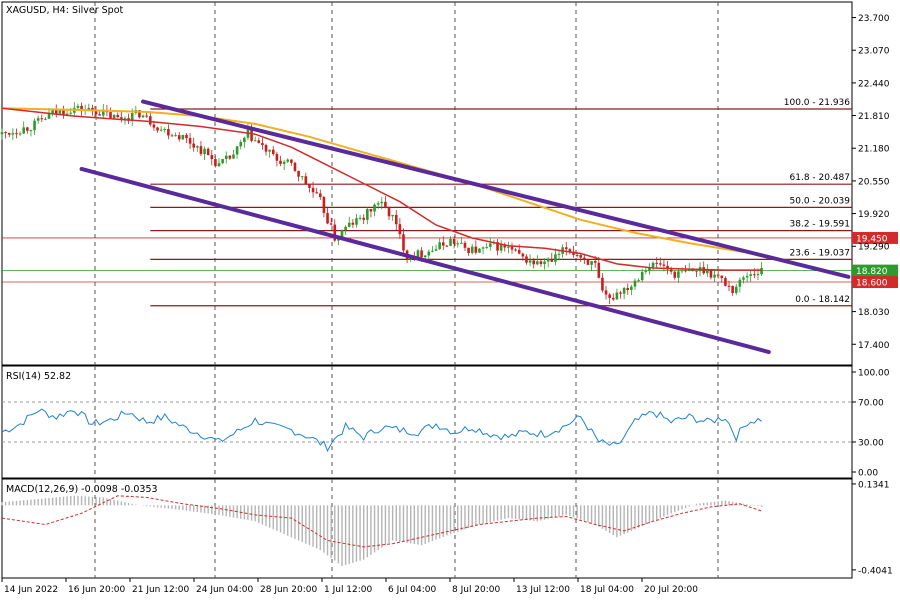 The width and height of the screenshot is (900, 600). I want to click on time-axis-label: 6 Jul 04:00, so click(412, 590).